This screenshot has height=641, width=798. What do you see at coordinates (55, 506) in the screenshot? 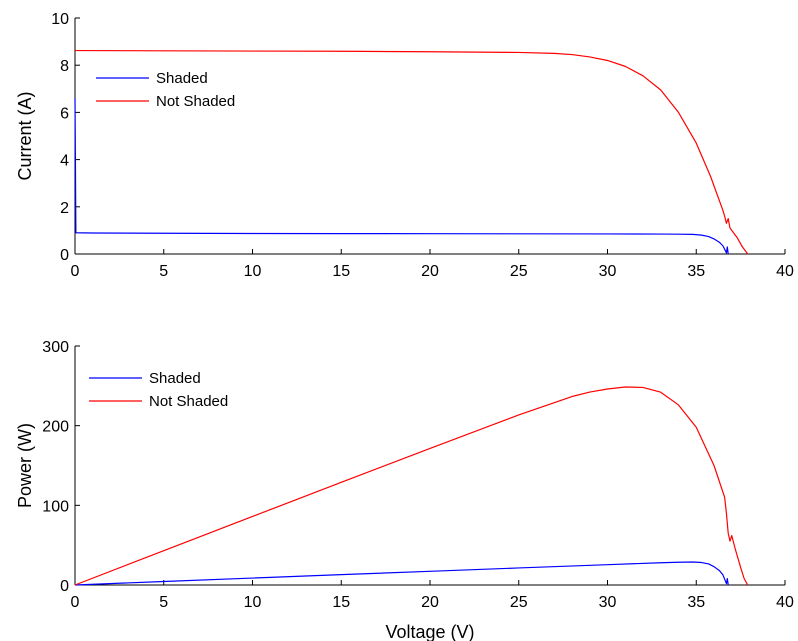
I see `y-tick-label: 100` at bounding box center [55, 506].